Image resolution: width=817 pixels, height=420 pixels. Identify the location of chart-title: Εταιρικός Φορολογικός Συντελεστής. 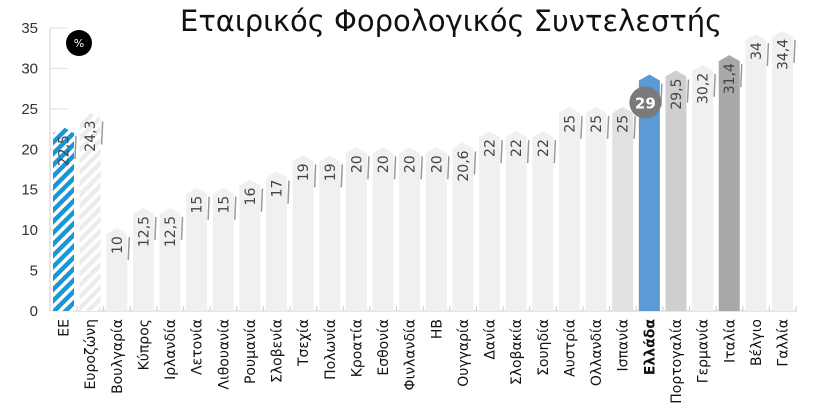
(451, 21).